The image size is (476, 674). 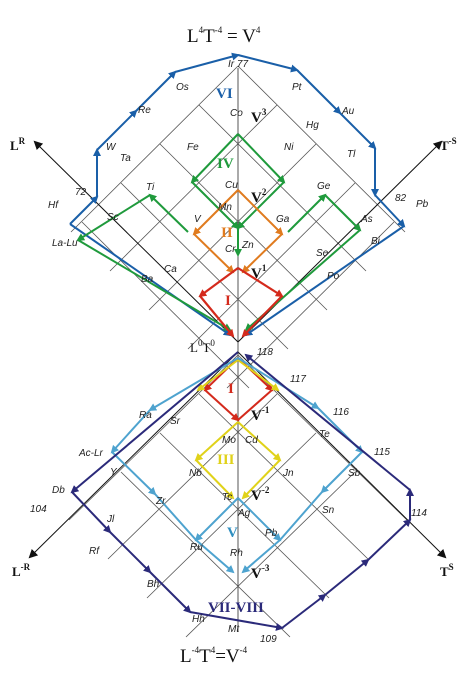 I want to click on element-label: Sb, so click(x=354, y=473).